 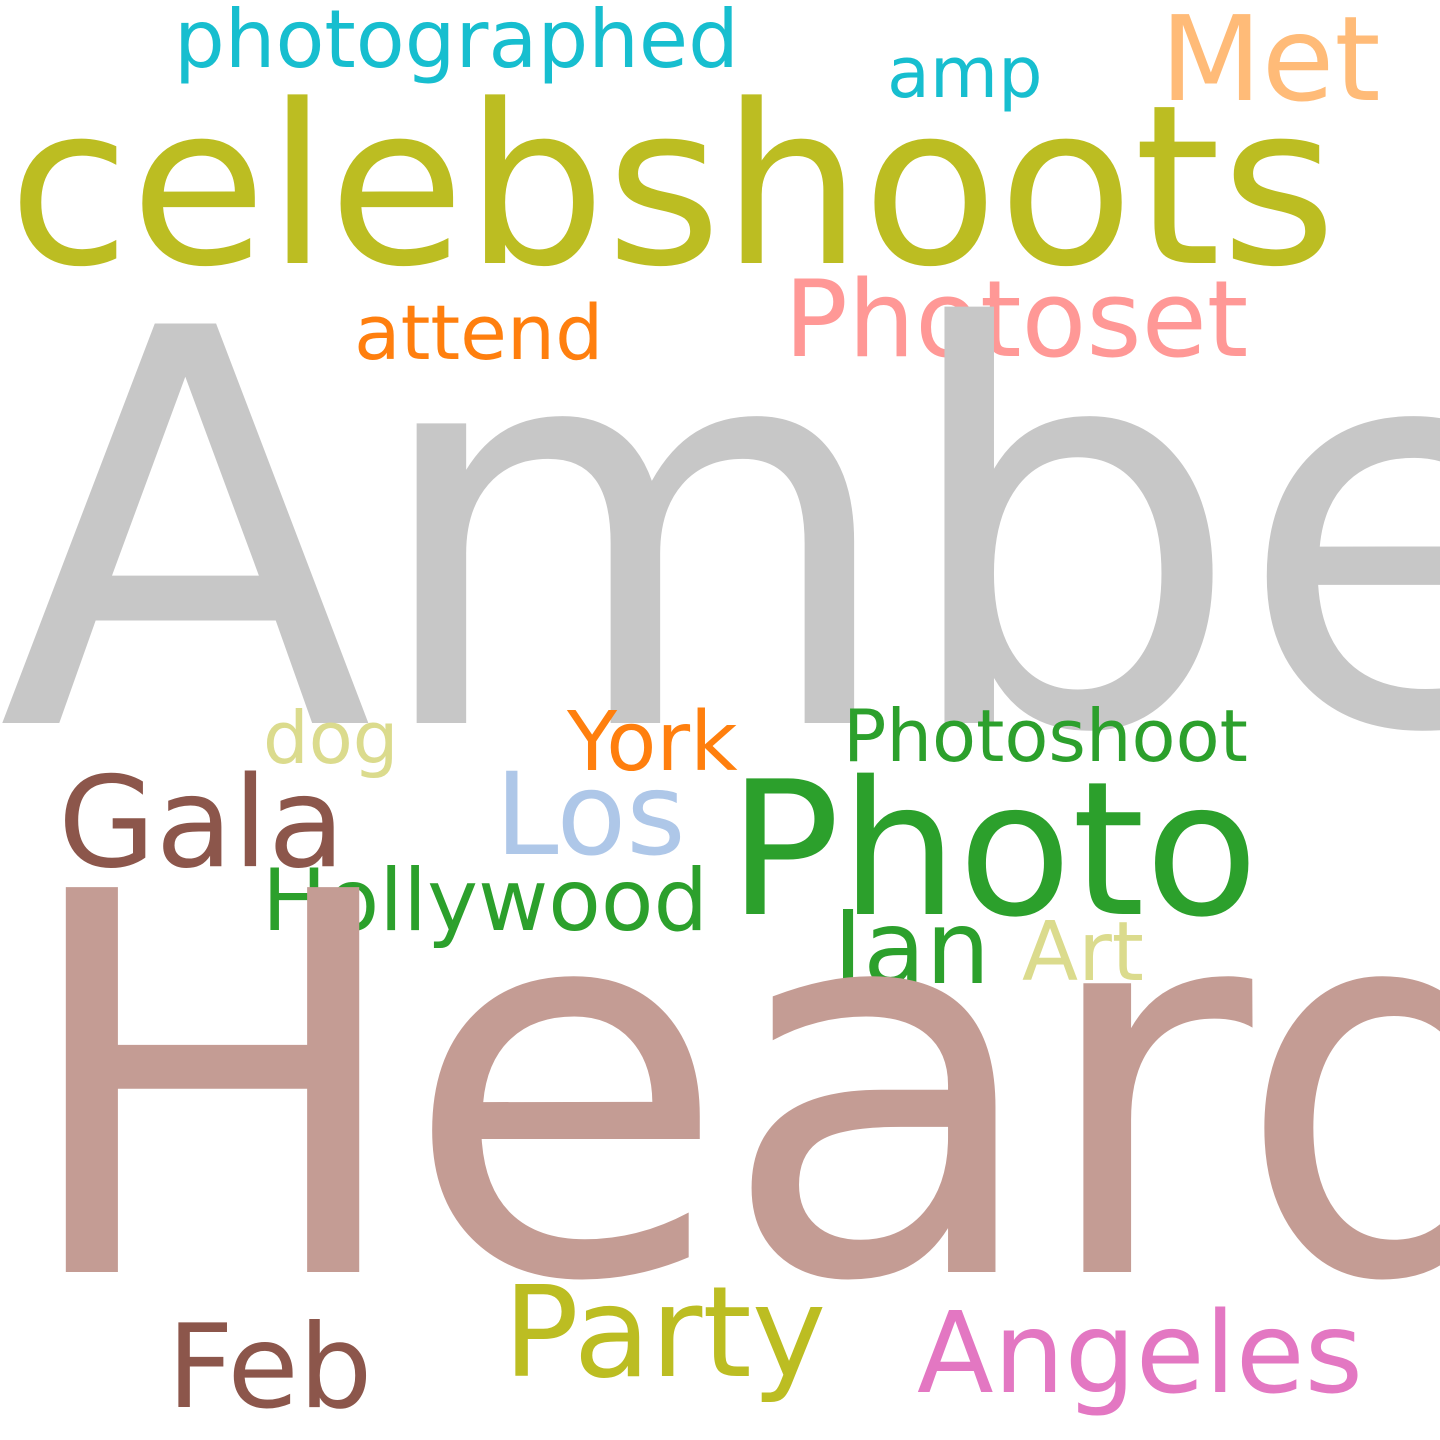 What do you see at coordinates (1016, 319) in the screenshot?
I see `word-photoset: Photoset` at bounding box center [1016, 319].